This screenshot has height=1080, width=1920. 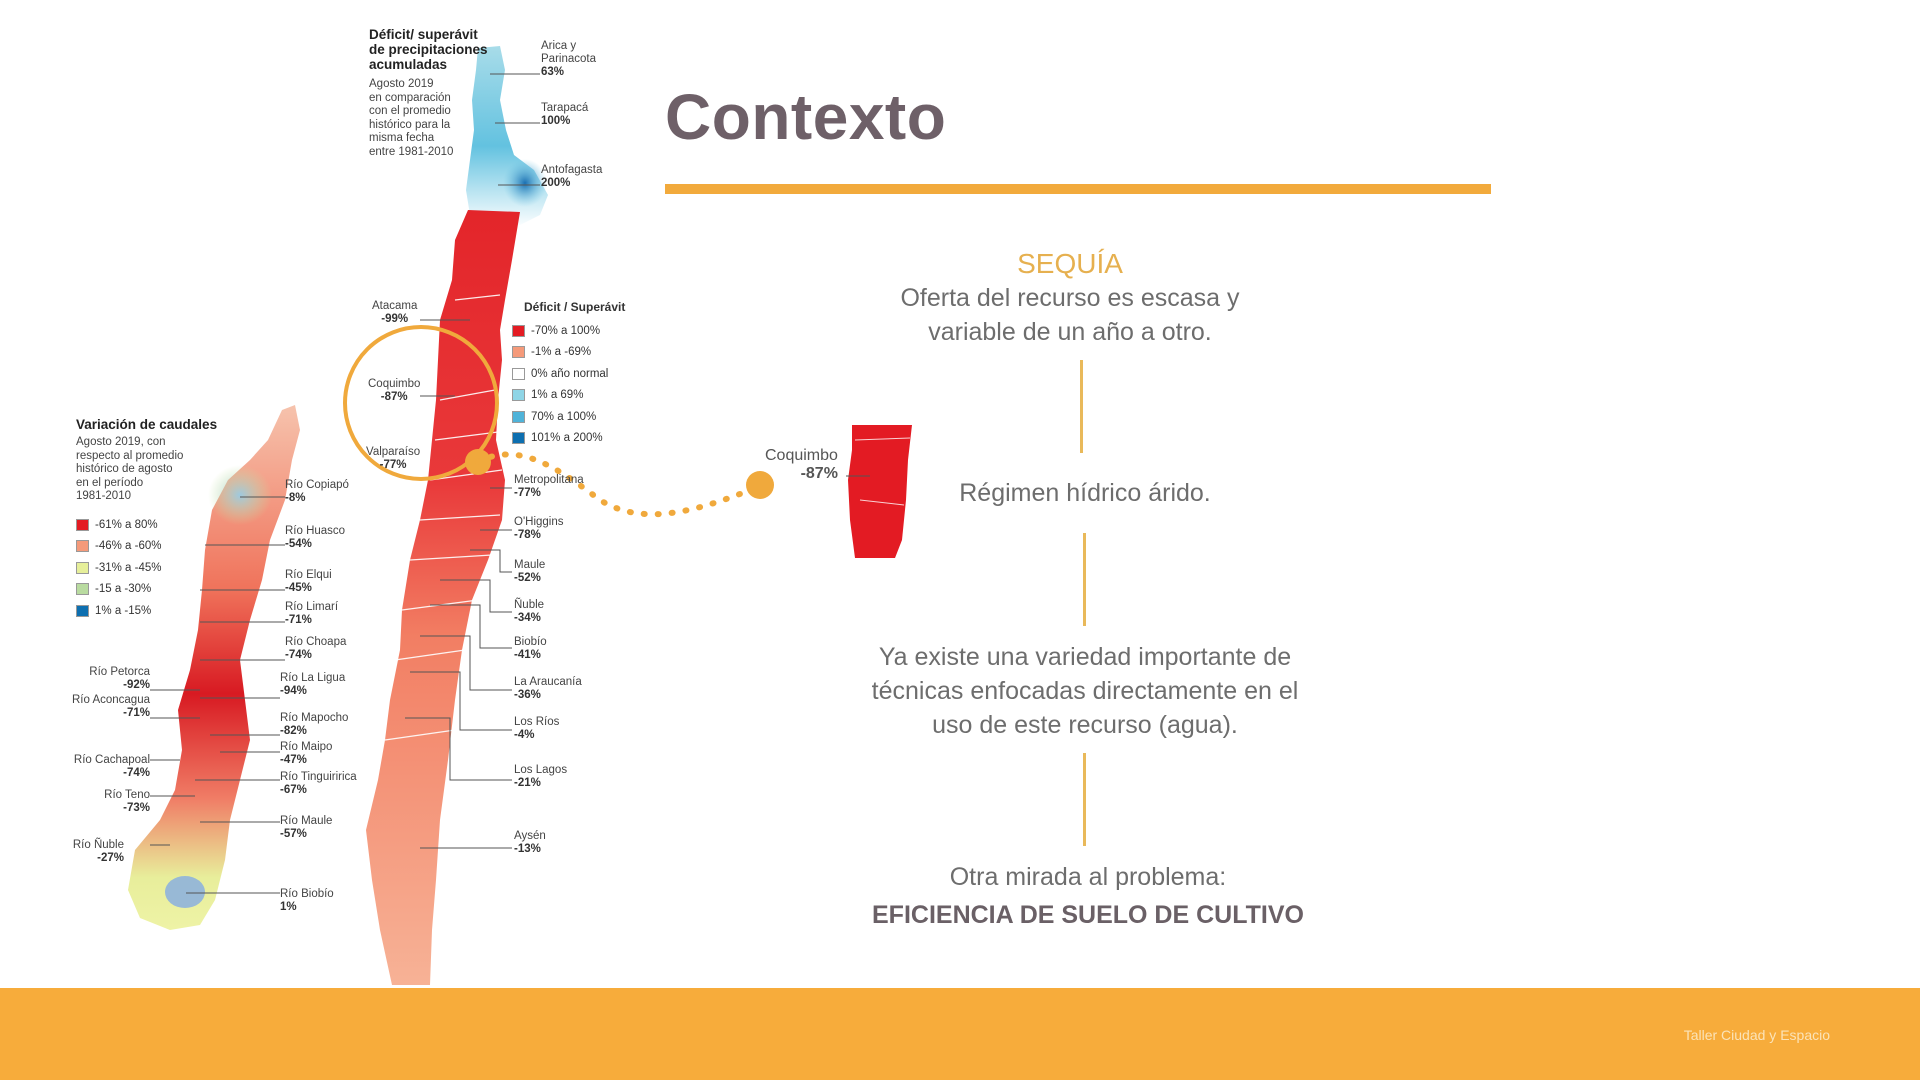 What do you see at coordinates (316, 648) in the screenshot?
I see `river-choapa: Río Choapa -74%` at bounding box center [316, 648].